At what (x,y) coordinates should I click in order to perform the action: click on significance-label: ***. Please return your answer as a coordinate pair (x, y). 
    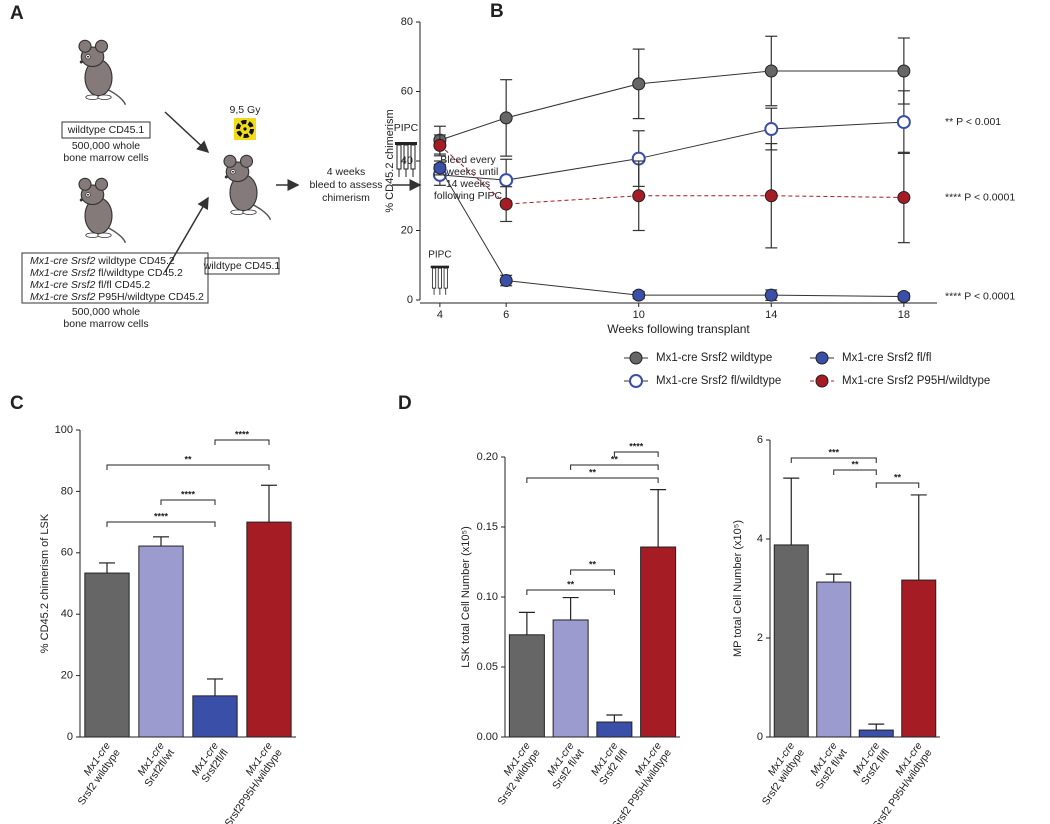
    Looking at the image, I should click on (833, 452).